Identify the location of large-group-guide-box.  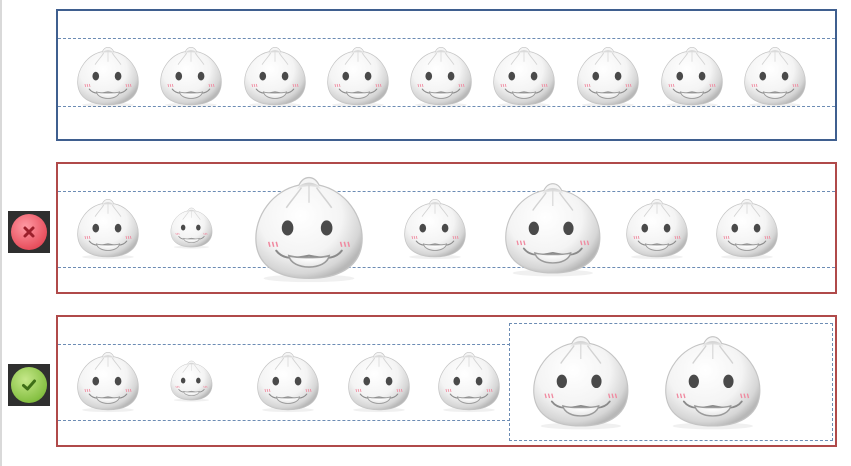
(671, 382).